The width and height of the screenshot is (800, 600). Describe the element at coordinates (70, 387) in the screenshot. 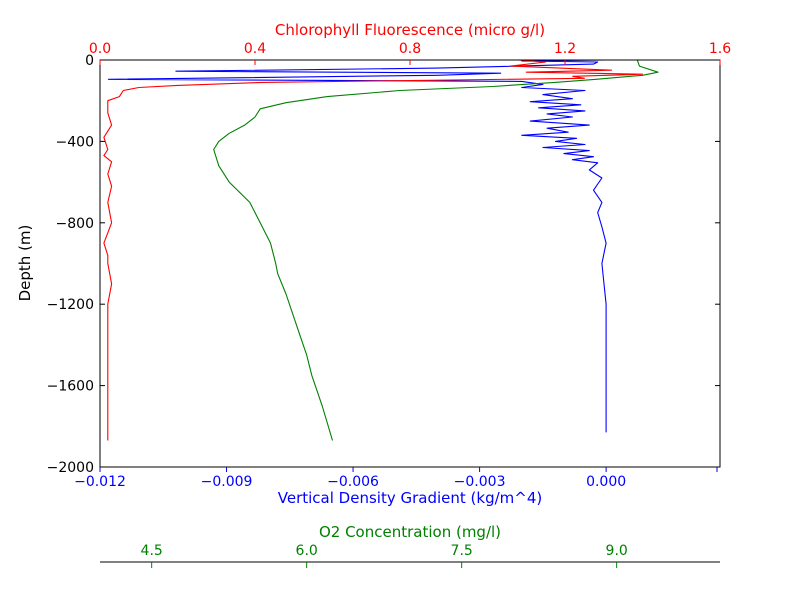

I see `depth-tick-label: −1600` at that location.